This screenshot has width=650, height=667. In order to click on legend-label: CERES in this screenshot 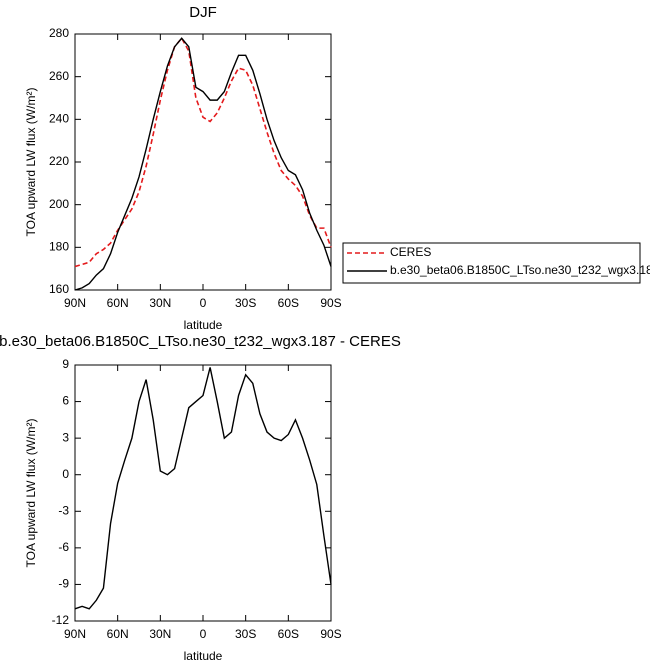, I will do `click(410, 252)`.